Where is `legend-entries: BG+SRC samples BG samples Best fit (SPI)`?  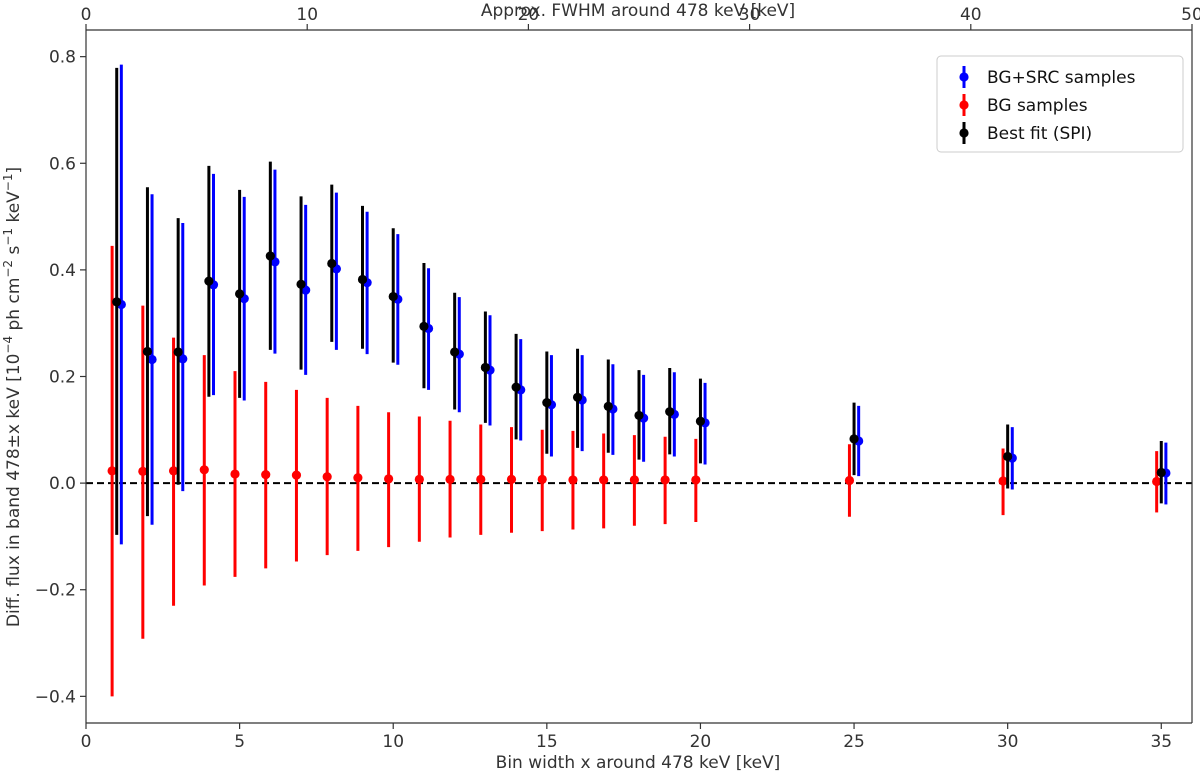 legend-entries: BG+SRC samples BG samples Best fit (SPI) is located at coordinates (1047, 105).